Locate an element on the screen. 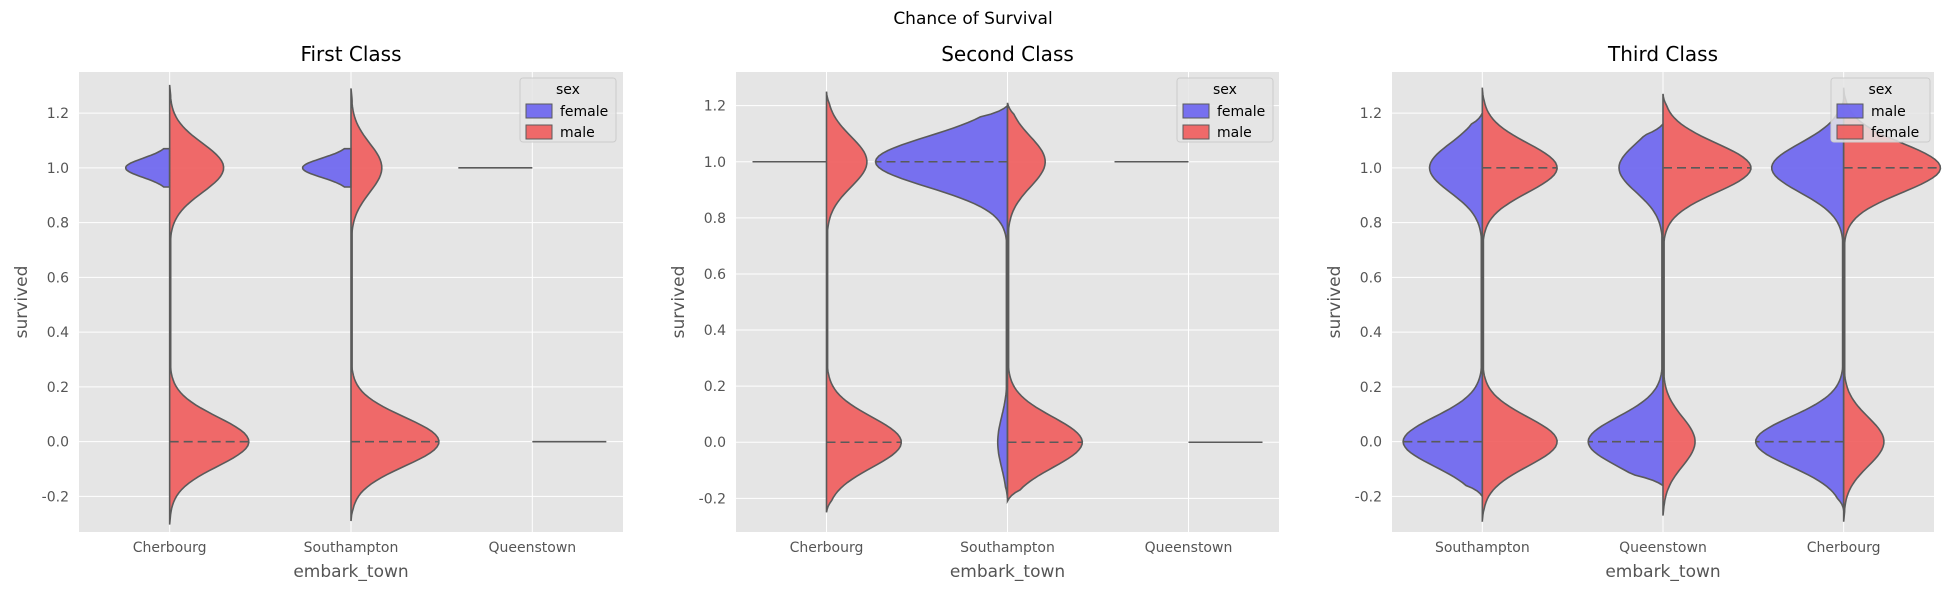 The image size is (1946, 589). panel-title: Second Class is located at coordinates (1007, 54).